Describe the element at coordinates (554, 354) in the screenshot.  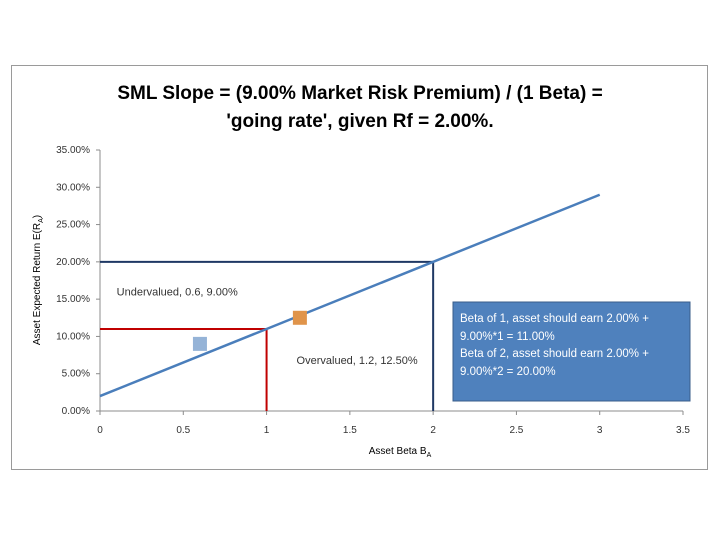
I see `info-box-line-3: Beta of 2, asset should earn 2.00% +` at that location.